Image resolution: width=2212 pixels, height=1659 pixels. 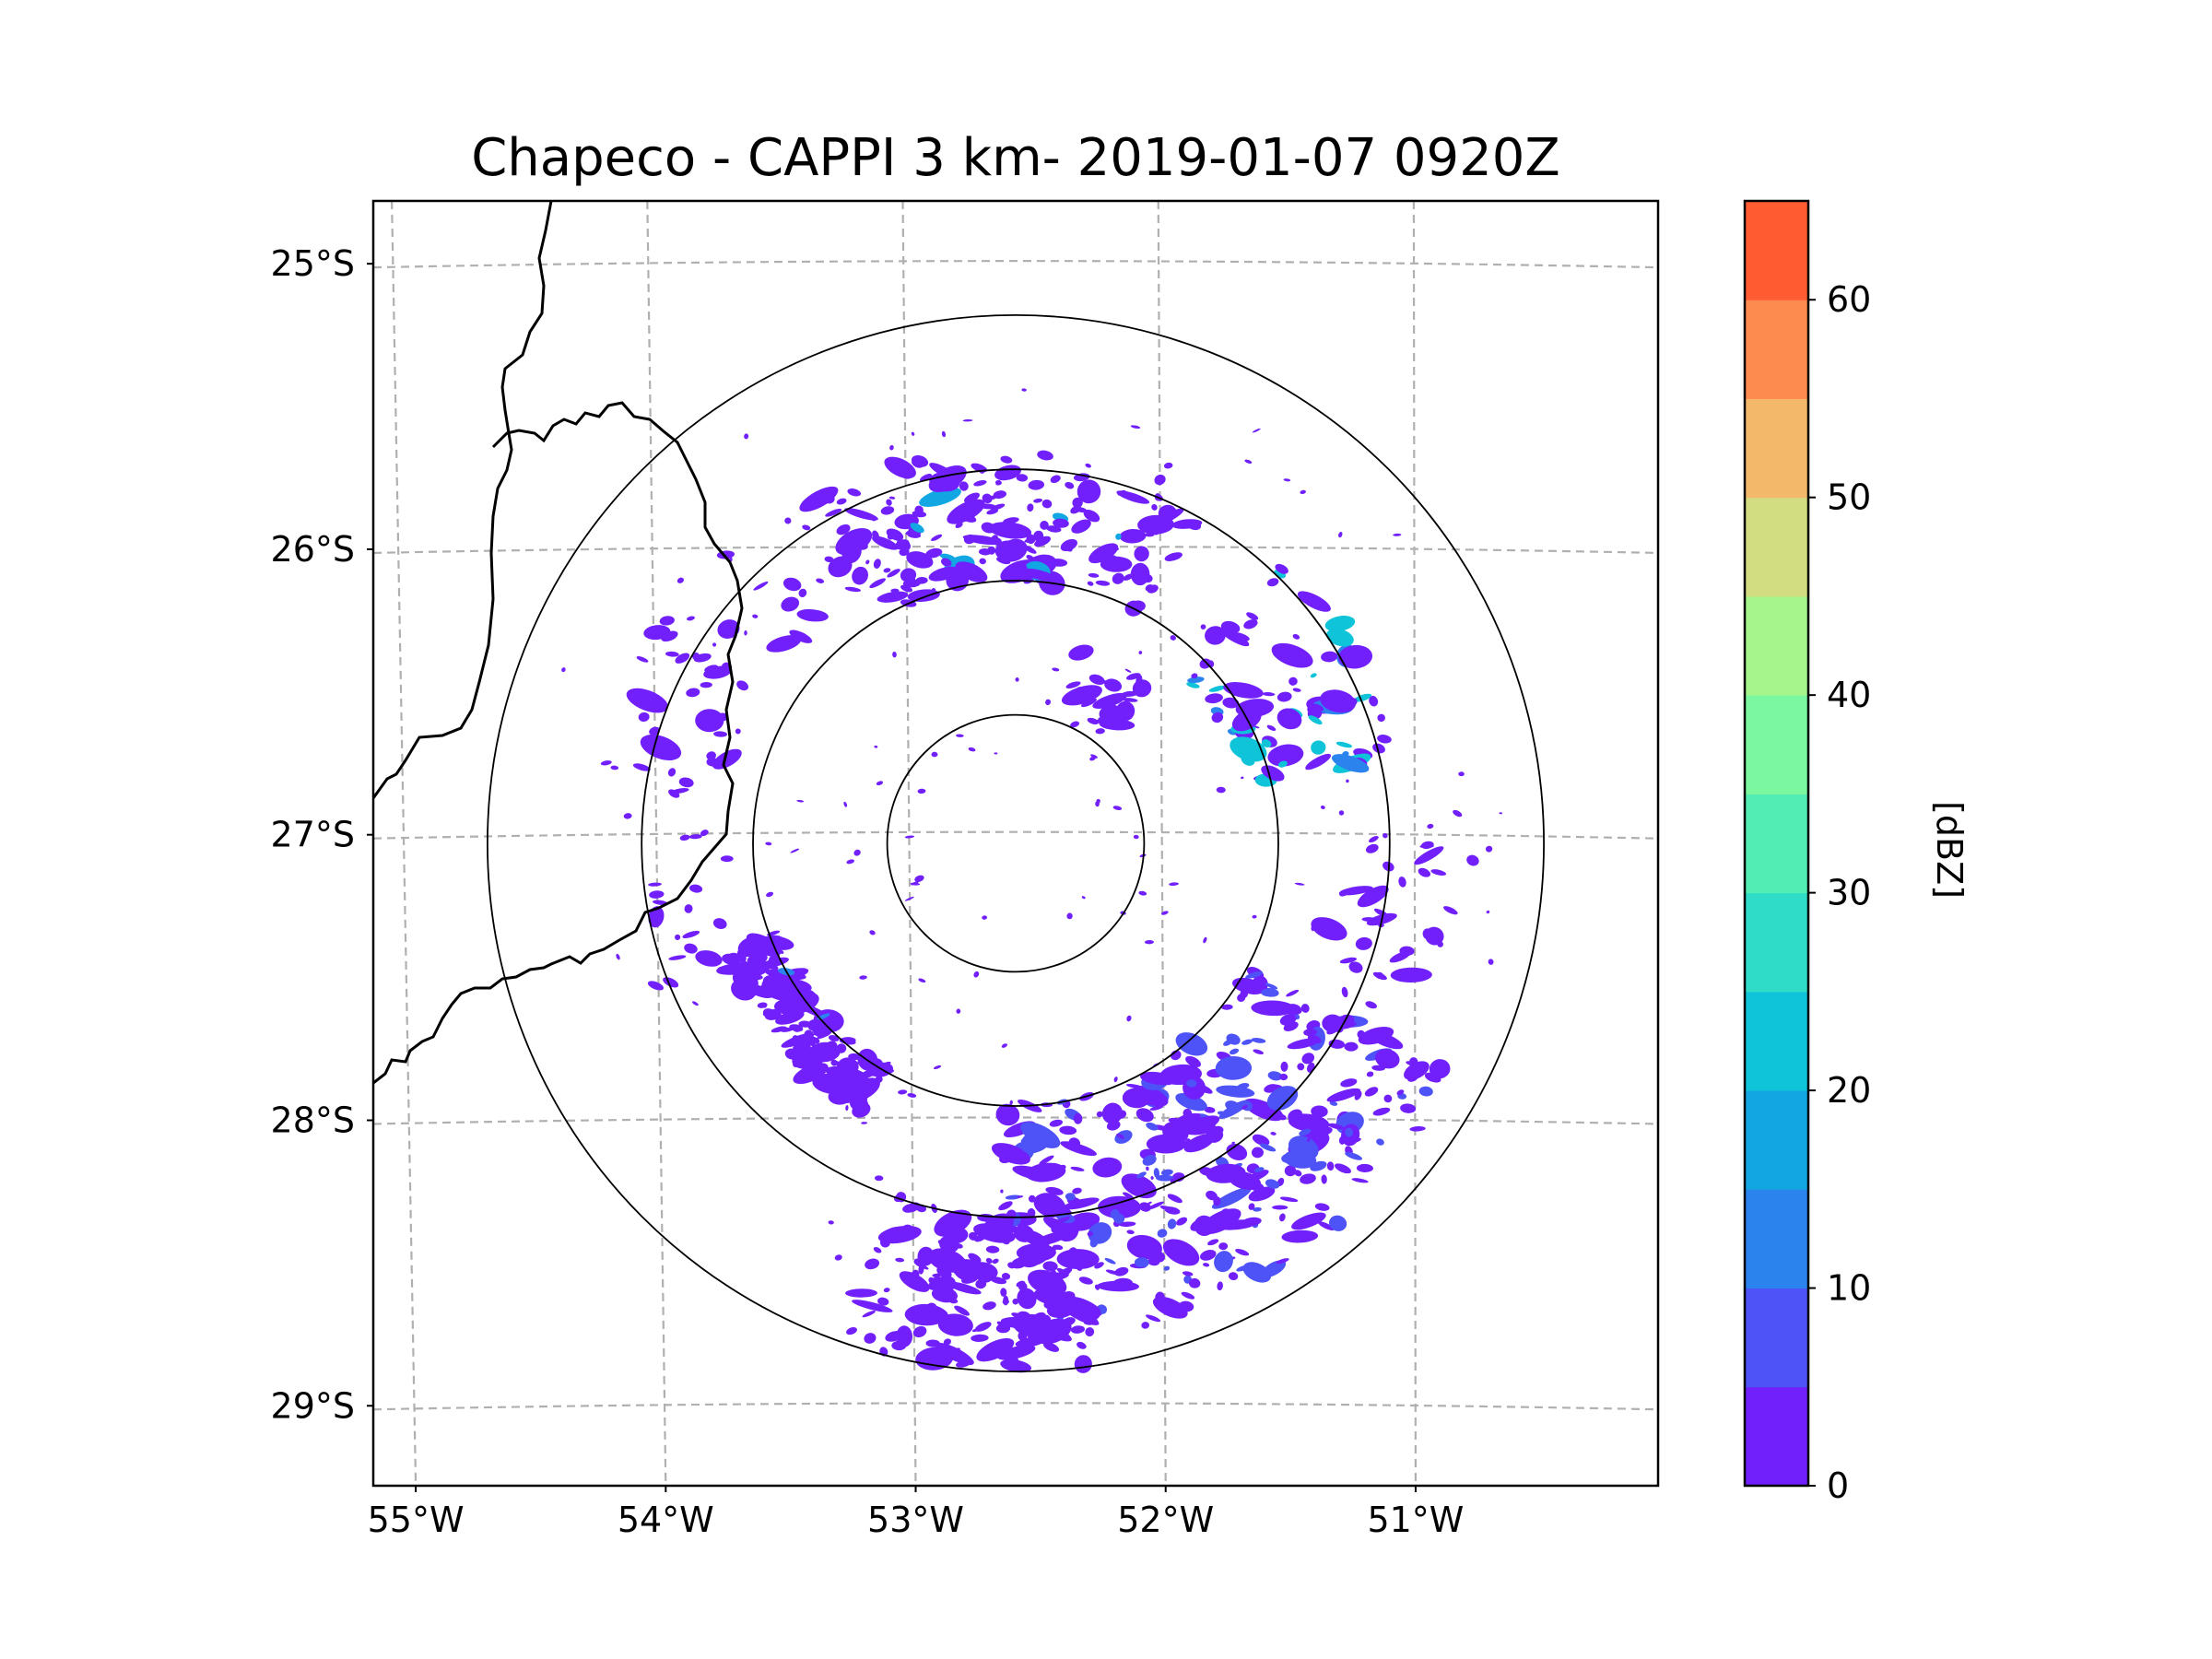 I want to click on y-tick-label: 29°S, so click(x=313, y=1405).